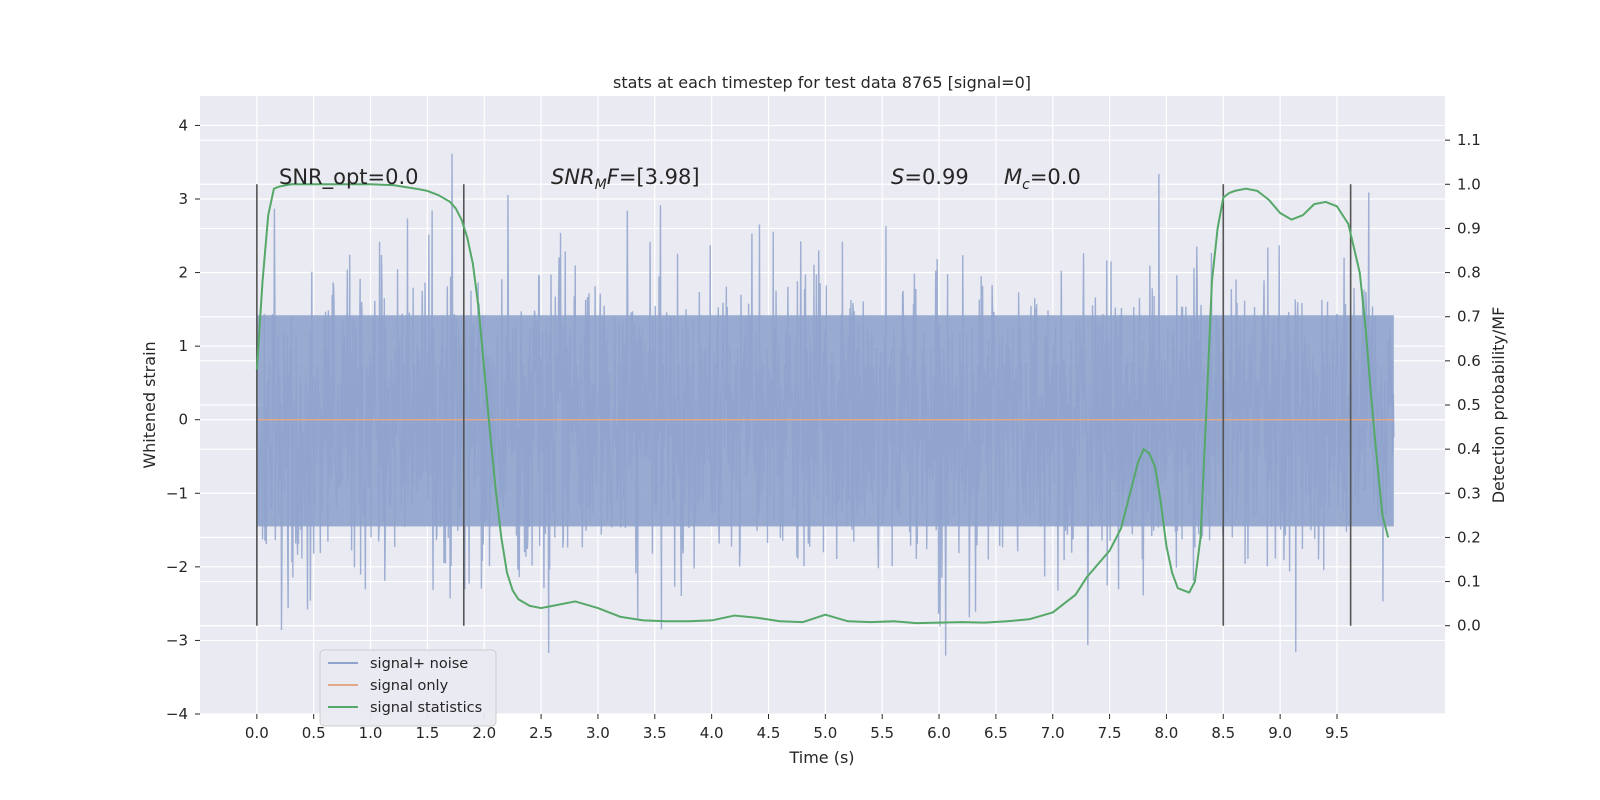 This screenshot has width=1600, height=800. Describe the element at coordinates (183, 273) in the screenshot. I see `y-tick-label: 2` at that location.